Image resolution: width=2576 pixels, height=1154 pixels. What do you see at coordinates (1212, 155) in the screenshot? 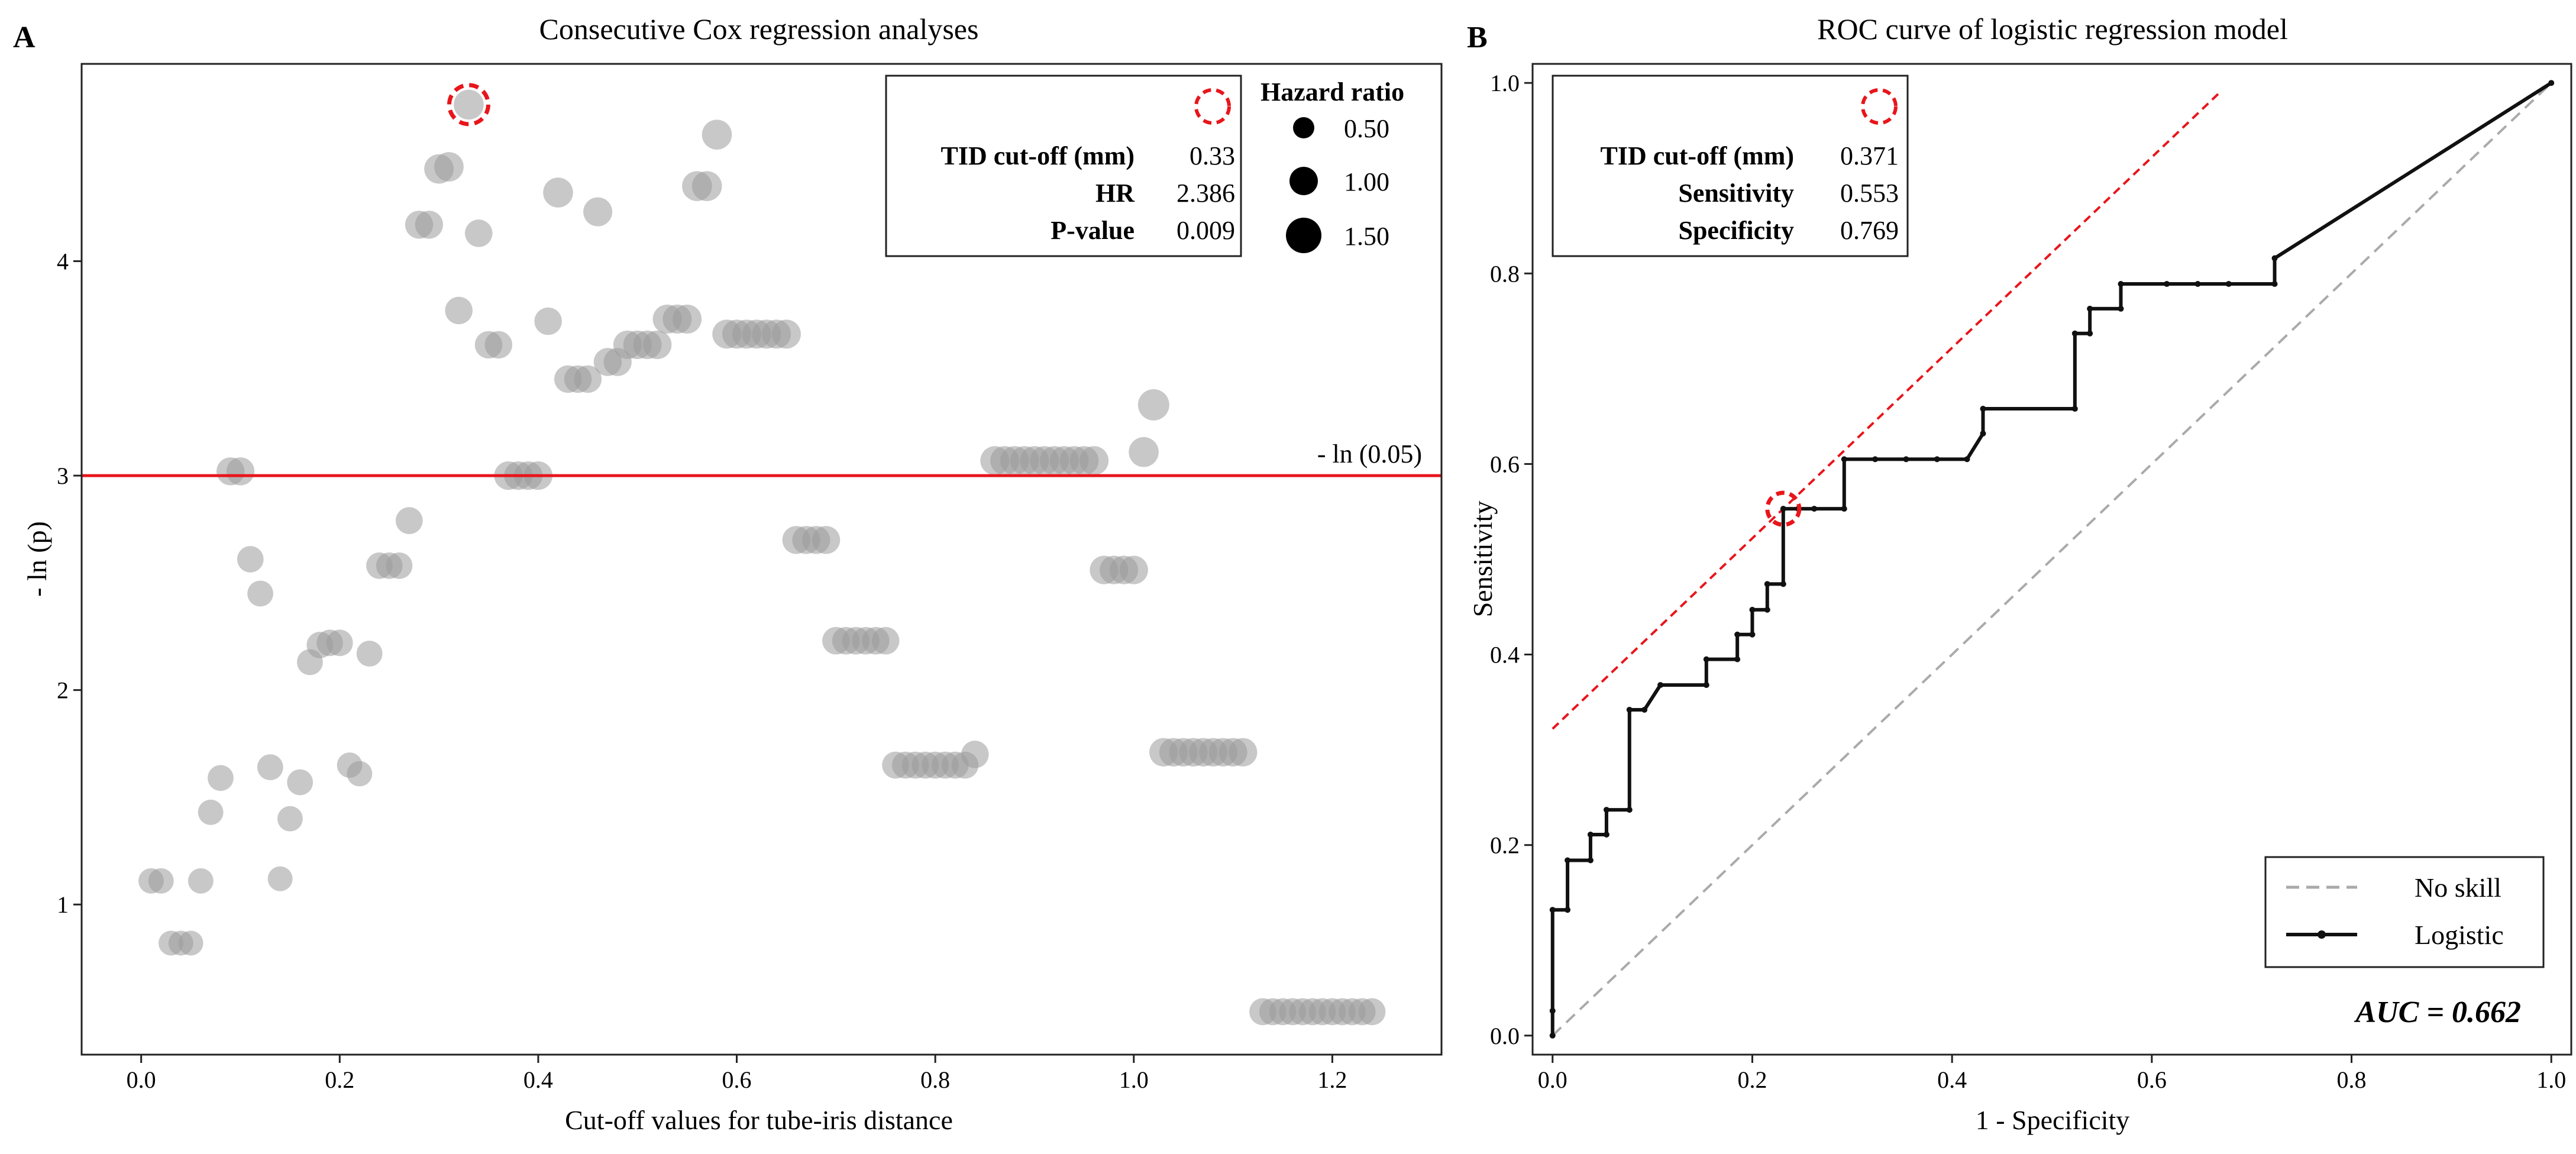
I see `info-box-value-cutoff: 0.33` at bounding box center [1212, 155].